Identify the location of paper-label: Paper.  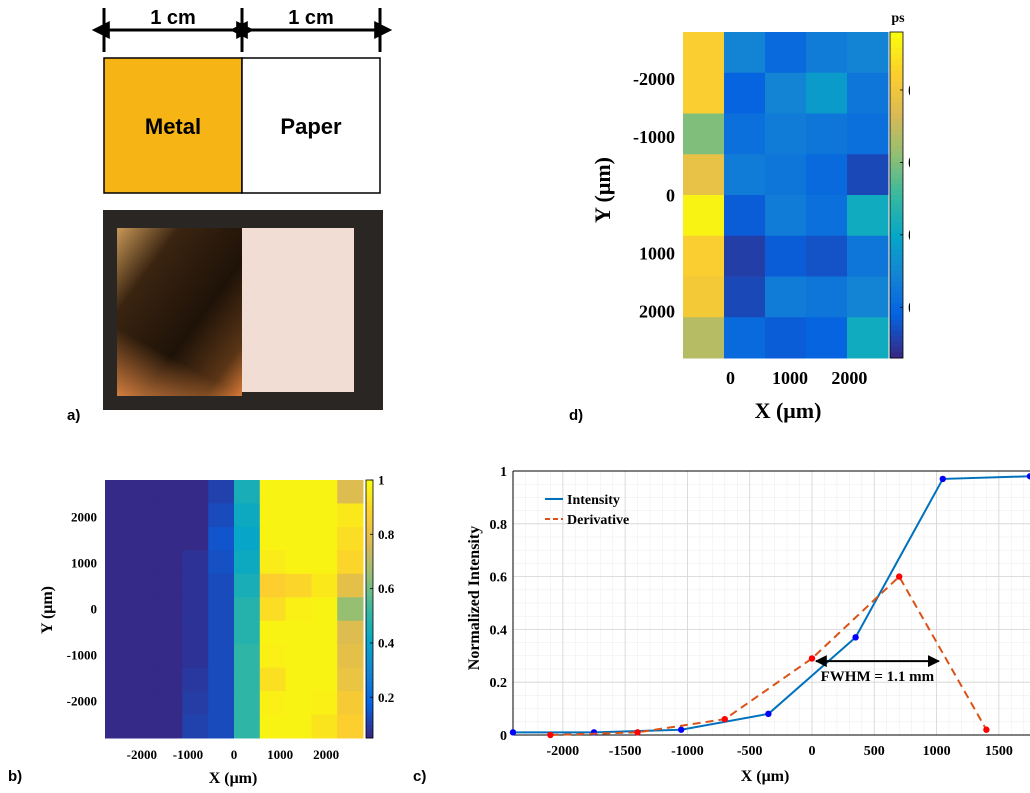
(311, 126).